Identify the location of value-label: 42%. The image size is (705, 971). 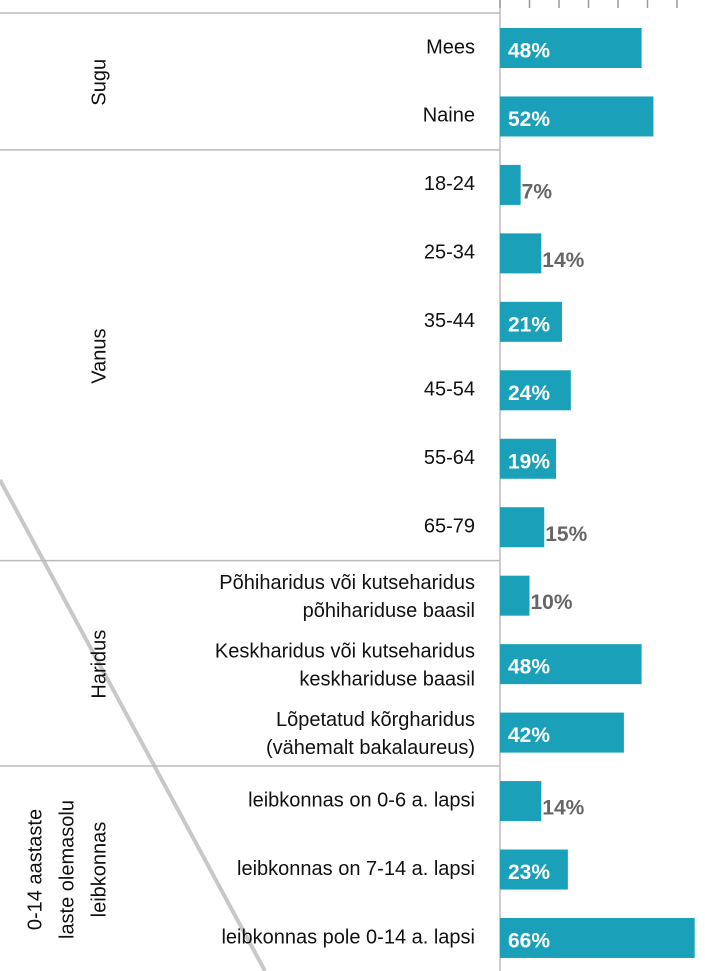
(529, 735).